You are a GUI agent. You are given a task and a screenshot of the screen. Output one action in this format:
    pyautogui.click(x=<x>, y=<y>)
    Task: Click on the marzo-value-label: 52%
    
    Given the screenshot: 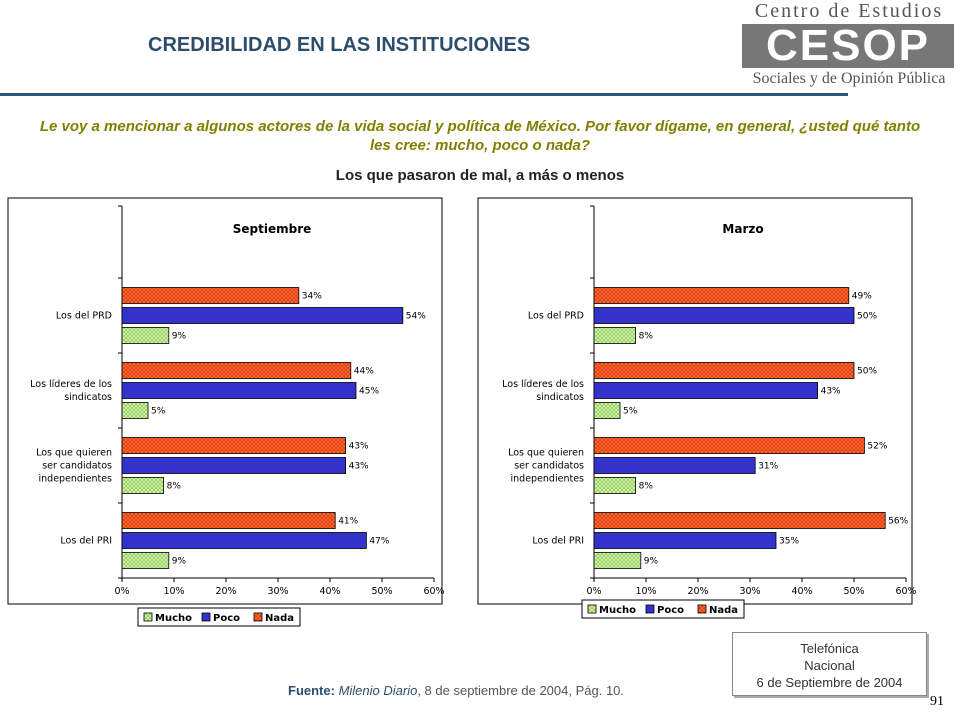 What is the action you would take?
    pyautogui.click(x=877, y=447)
    